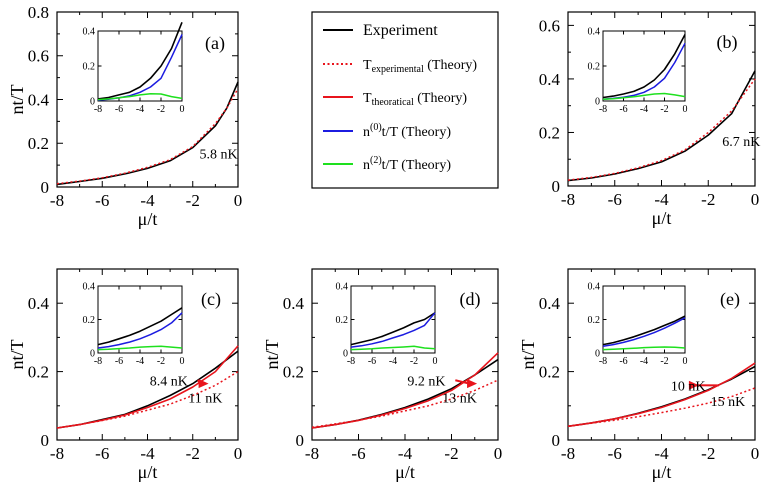  What do you see at coordinates (426, 381) in the screenshot?
I see `temperature-annotation: 9.2 nK` at bounding box center [426, 381].